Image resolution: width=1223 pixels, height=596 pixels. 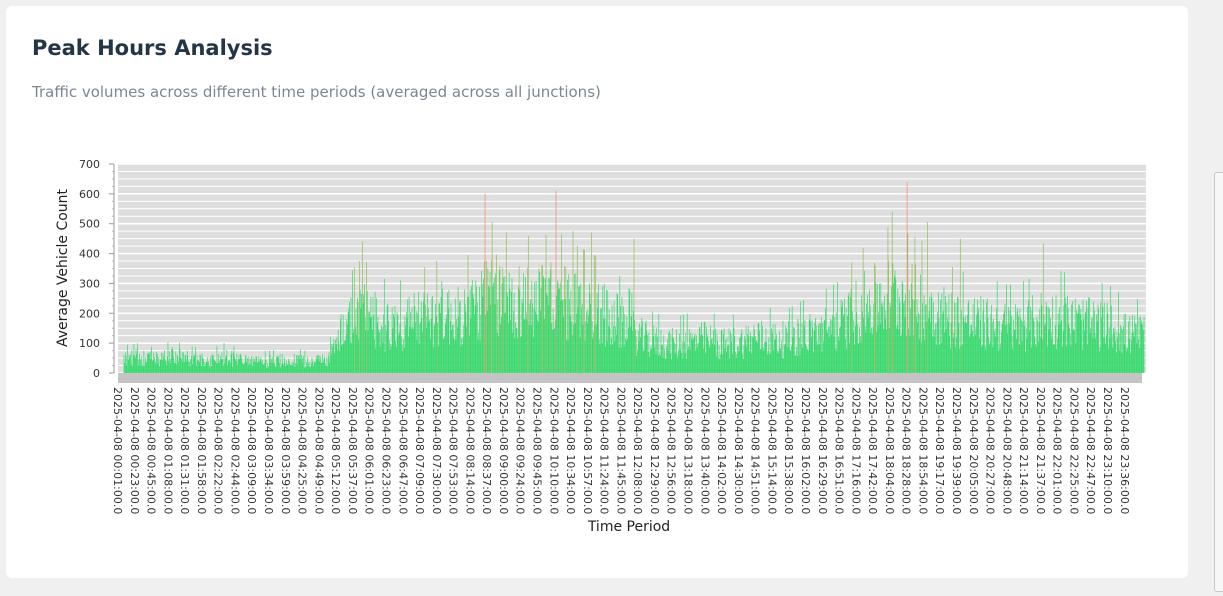 I want to click on x-tick-label: 2025-04-08 06:23:00.0, so click(x=385, y=450).